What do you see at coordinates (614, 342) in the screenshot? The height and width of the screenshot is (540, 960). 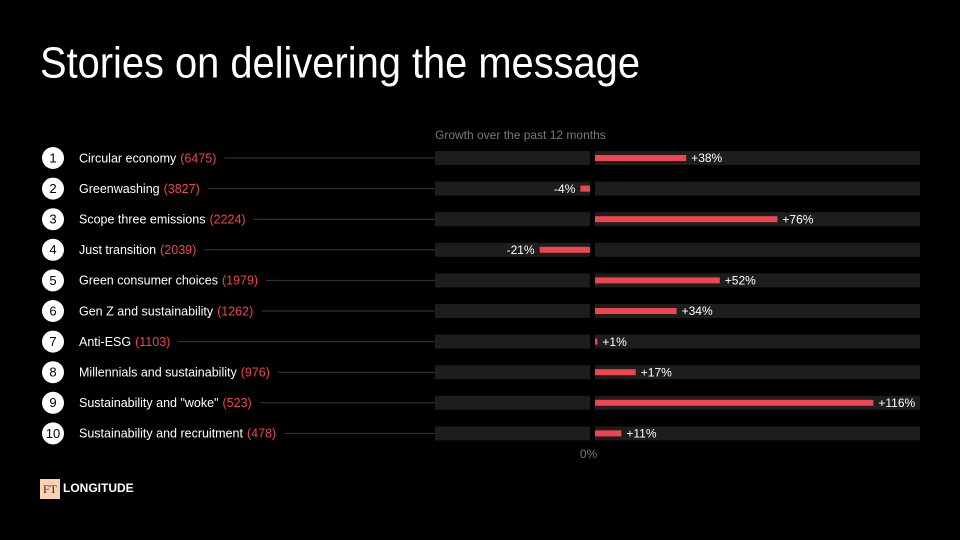 I see `value-label: +1%` at bounding box center [614, 342].